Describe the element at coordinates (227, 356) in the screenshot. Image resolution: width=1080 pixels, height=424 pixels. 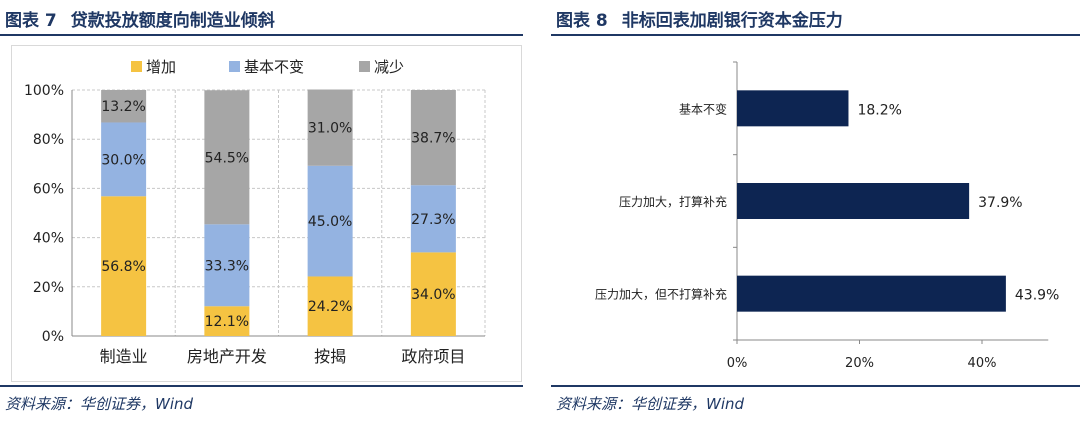
I see `x-tick-label: 房地产开发` at that location.